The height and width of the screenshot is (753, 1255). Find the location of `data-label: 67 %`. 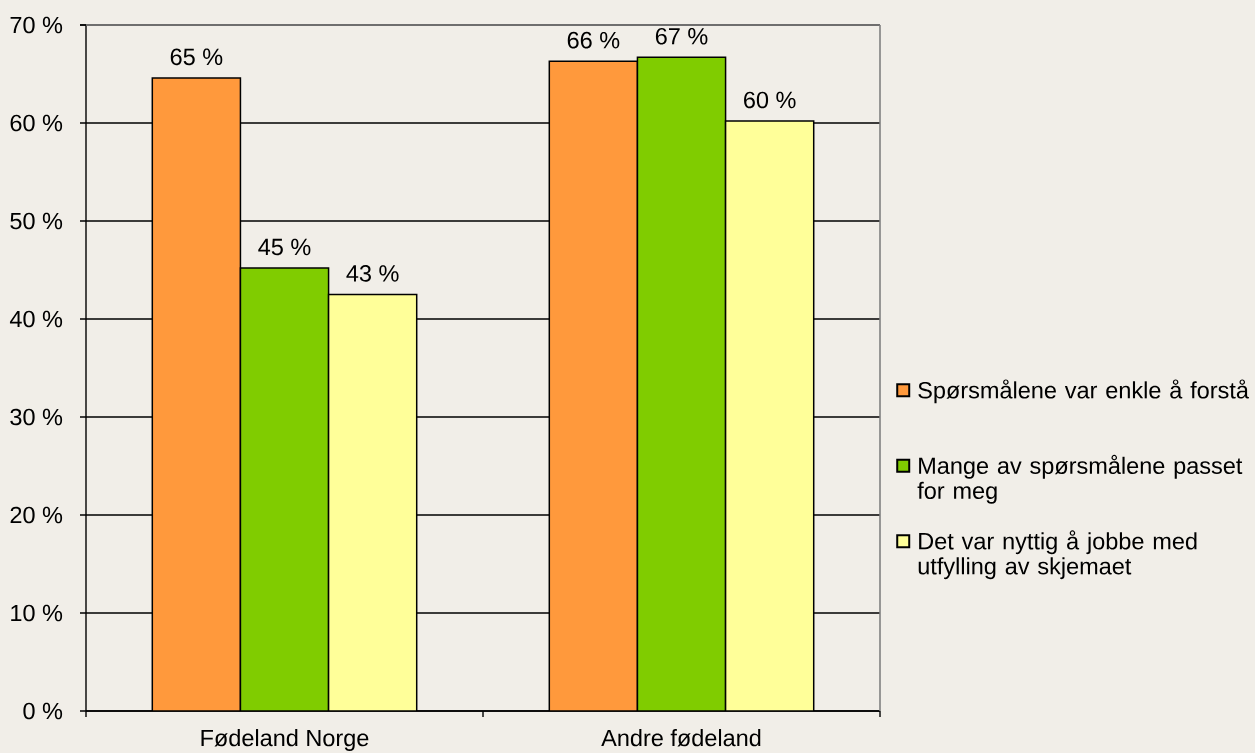

data-label: 67 % is located at coordinates (681, 36).